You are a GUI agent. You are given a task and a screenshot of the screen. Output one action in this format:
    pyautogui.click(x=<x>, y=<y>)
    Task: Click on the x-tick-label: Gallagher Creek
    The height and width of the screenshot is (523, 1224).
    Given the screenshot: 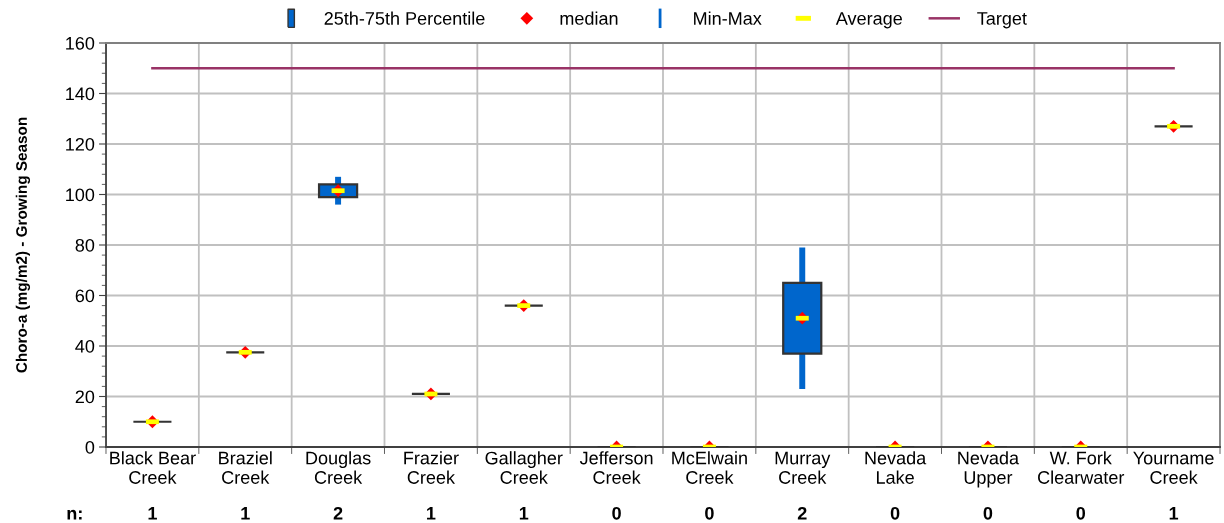 What is the action you would take?
    pyautogui.click(x=524, y=467)
    